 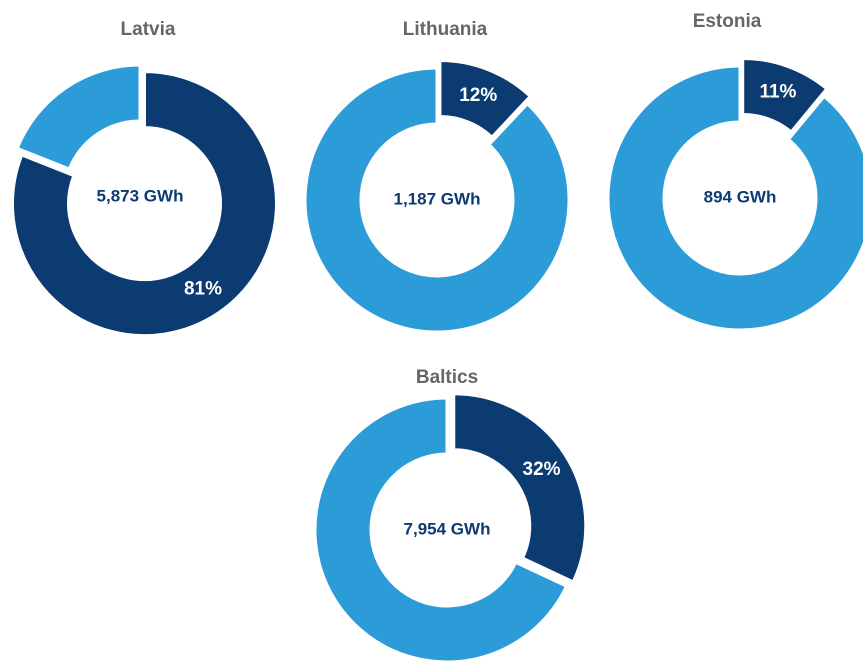 What do you see at coordinates (727, 21) in the screenshot?
I see `chart-title: Estonia` at bounding box center [727, 21].